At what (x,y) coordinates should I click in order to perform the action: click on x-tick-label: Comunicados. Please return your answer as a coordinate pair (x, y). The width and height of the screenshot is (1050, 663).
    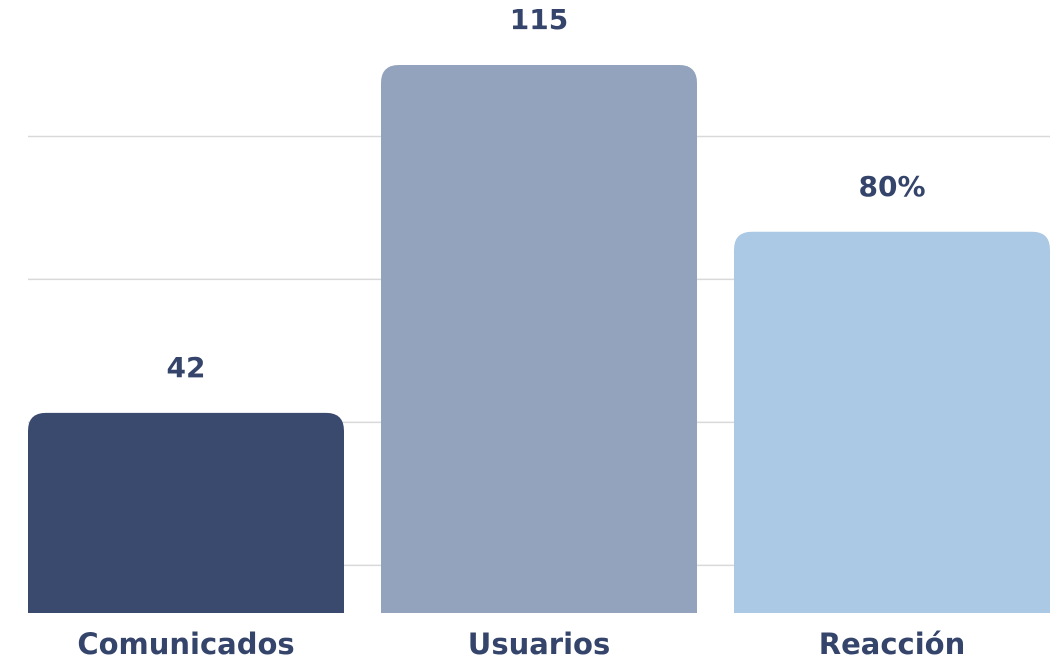
    Looking at the image, I should click on (185, 644).